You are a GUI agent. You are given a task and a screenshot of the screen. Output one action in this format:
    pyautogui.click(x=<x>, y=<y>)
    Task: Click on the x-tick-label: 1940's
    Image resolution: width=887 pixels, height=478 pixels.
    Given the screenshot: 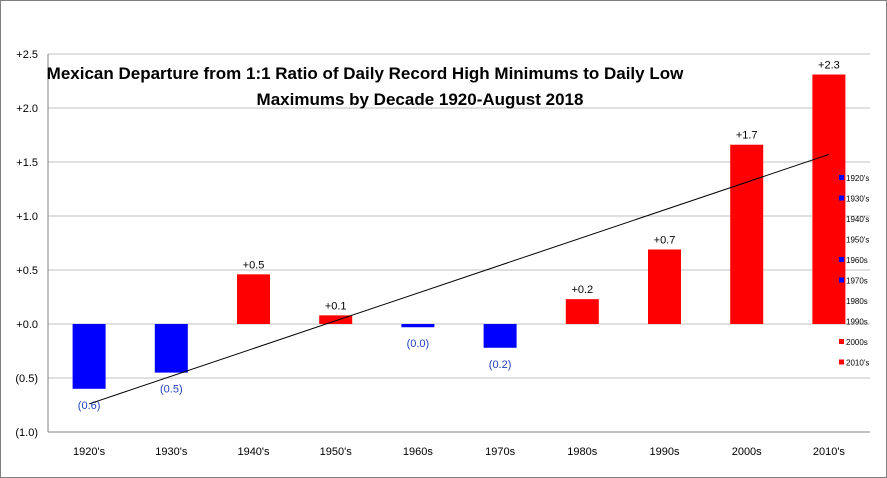 What is the action you would take?
    pyautogui.click(x=253, y=452)
    